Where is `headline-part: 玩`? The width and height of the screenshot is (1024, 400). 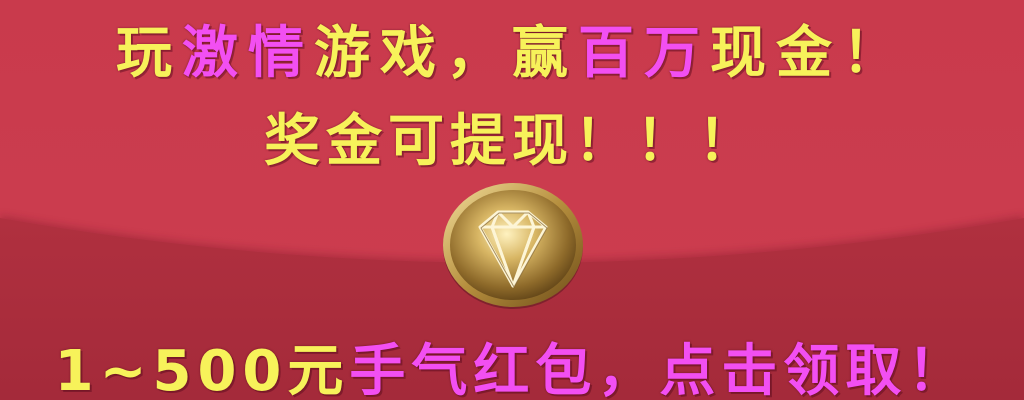
headline-part: 玩 is located at coordinates (149, 53).